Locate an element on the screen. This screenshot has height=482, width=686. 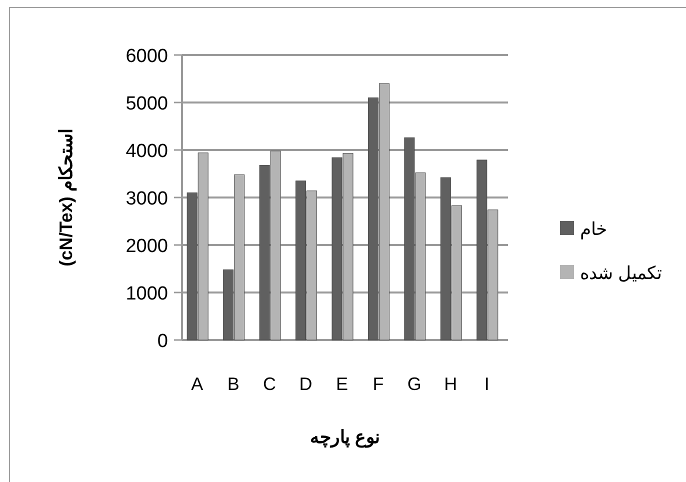
y-tick-label: 1000 is located at coordinates (147, 294).